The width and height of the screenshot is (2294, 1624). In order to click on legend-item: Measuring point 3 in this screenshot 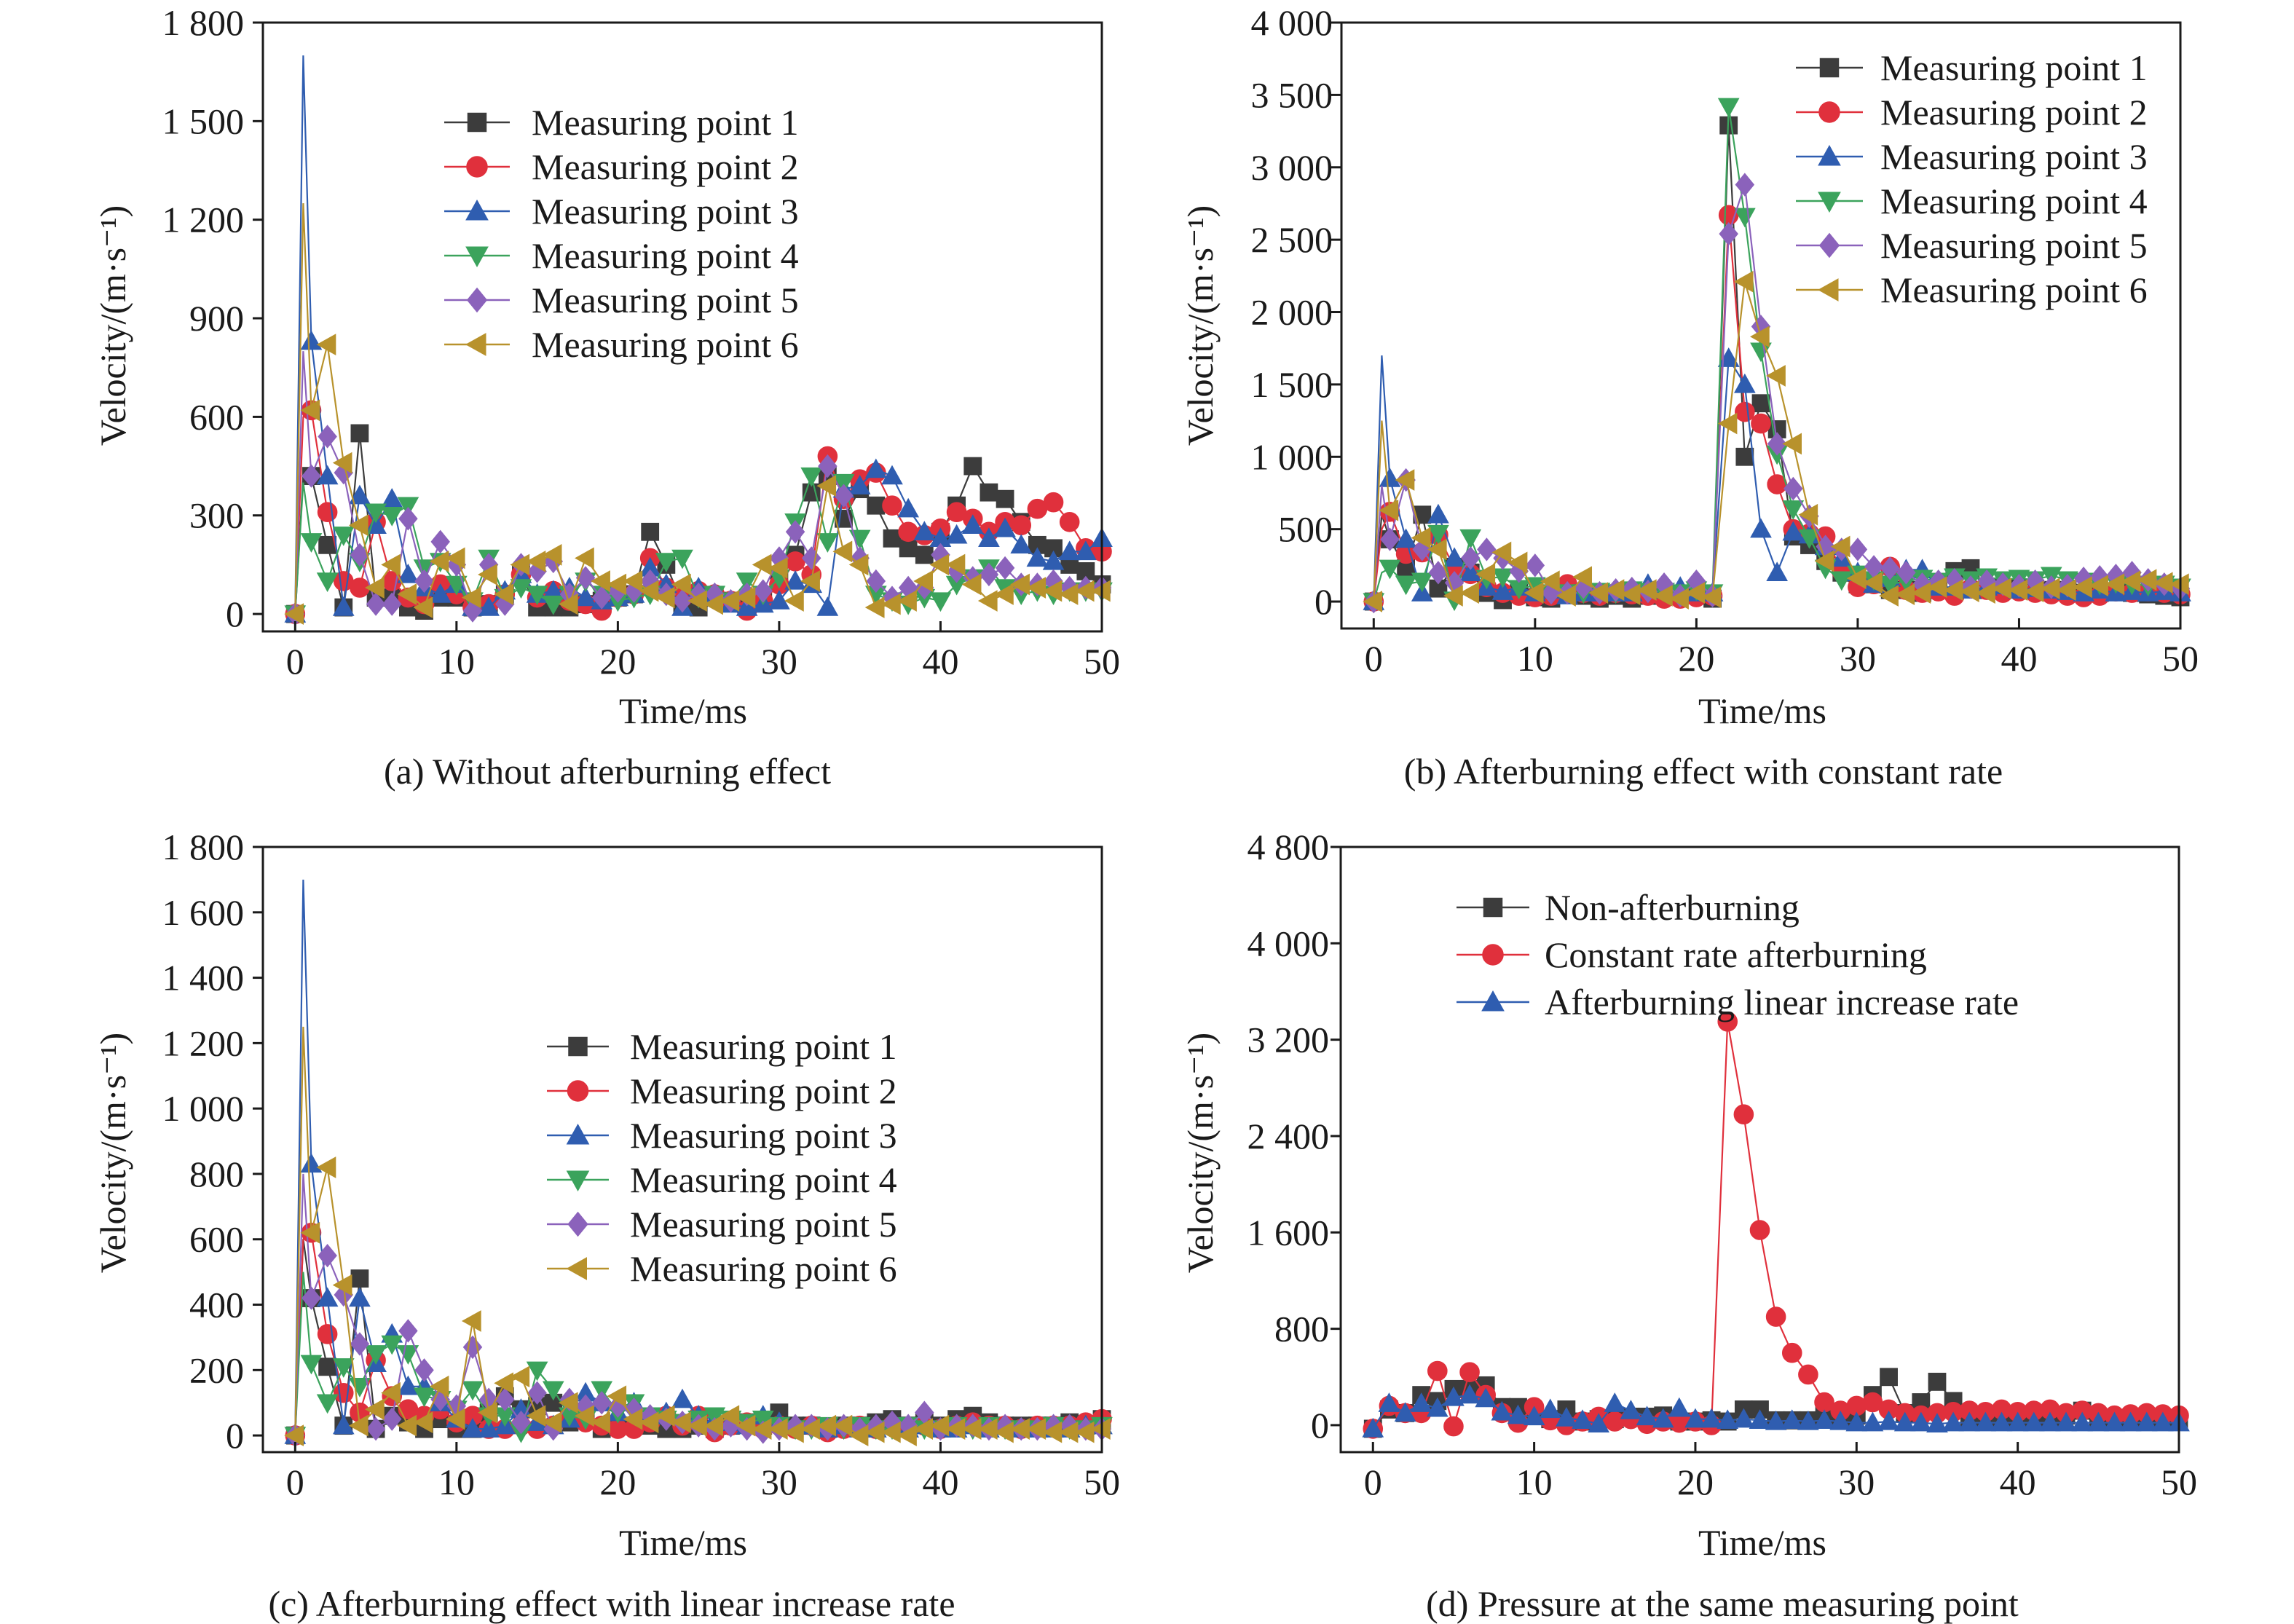, I will do `click(621, 211)`.